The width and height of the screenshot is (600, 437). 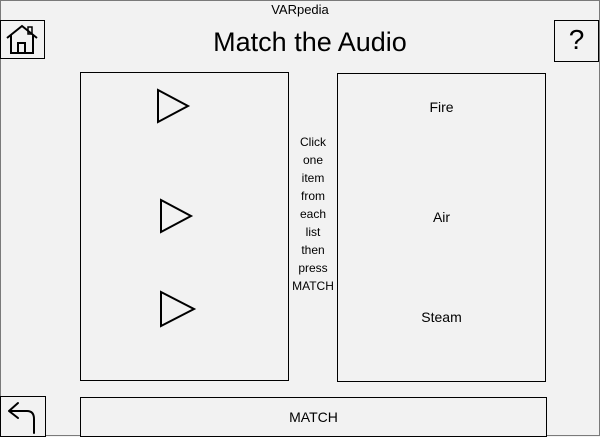 What do you see at coordinates (441, 317) in the screenshot?
I see `word-item-steam: Steam` at bounding box center [441, 317].